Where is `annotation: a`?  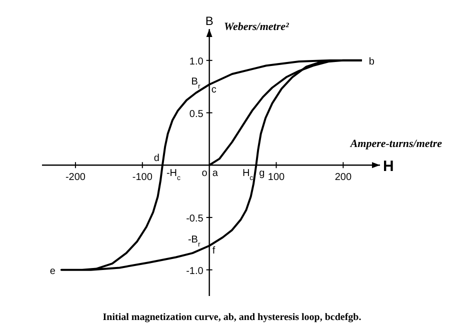 annotation: a is located at coordinates (215, 174).